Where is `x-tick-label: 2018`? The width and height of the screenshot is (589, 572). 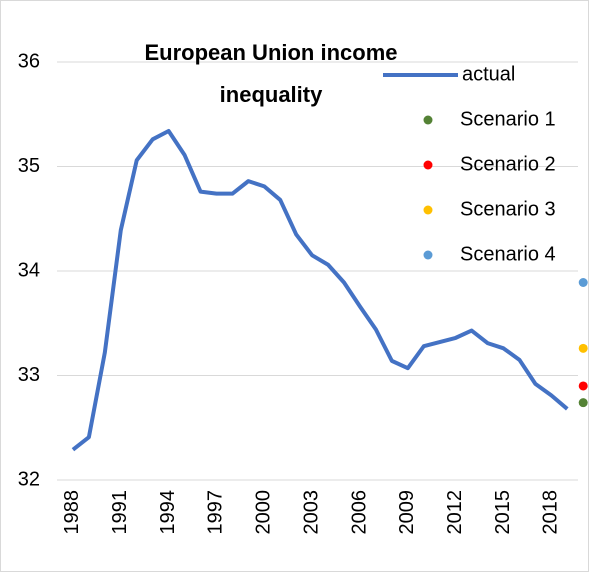
x-tick-label: 2018 is located at coordinates (551, 512).